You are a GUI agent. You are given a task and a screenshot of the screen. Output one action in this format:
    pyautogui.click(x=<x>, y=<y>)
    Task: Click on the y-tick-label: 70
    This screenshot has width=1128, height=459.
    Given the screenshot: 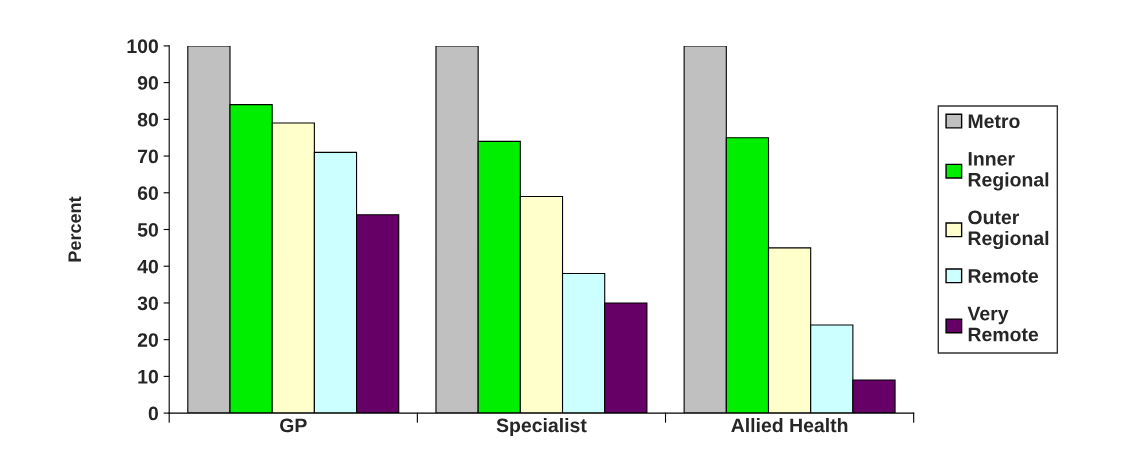 What is the action you would take?
    pyautogui.click(x=147, y=156)
    